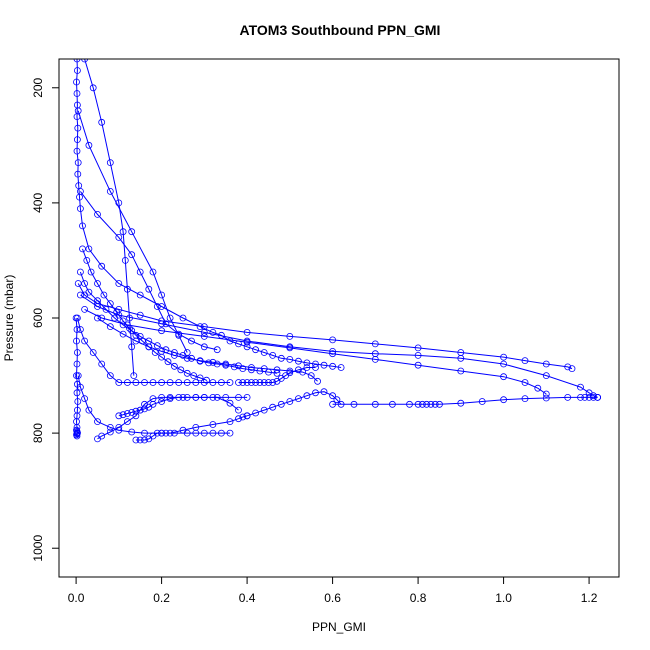 The height and width of the screenshot is (650, 650). What do you see at coordinates (589, 598) in the screenshot?
I see `x-tick-label: 1.2` at bounding box center [589, 598].